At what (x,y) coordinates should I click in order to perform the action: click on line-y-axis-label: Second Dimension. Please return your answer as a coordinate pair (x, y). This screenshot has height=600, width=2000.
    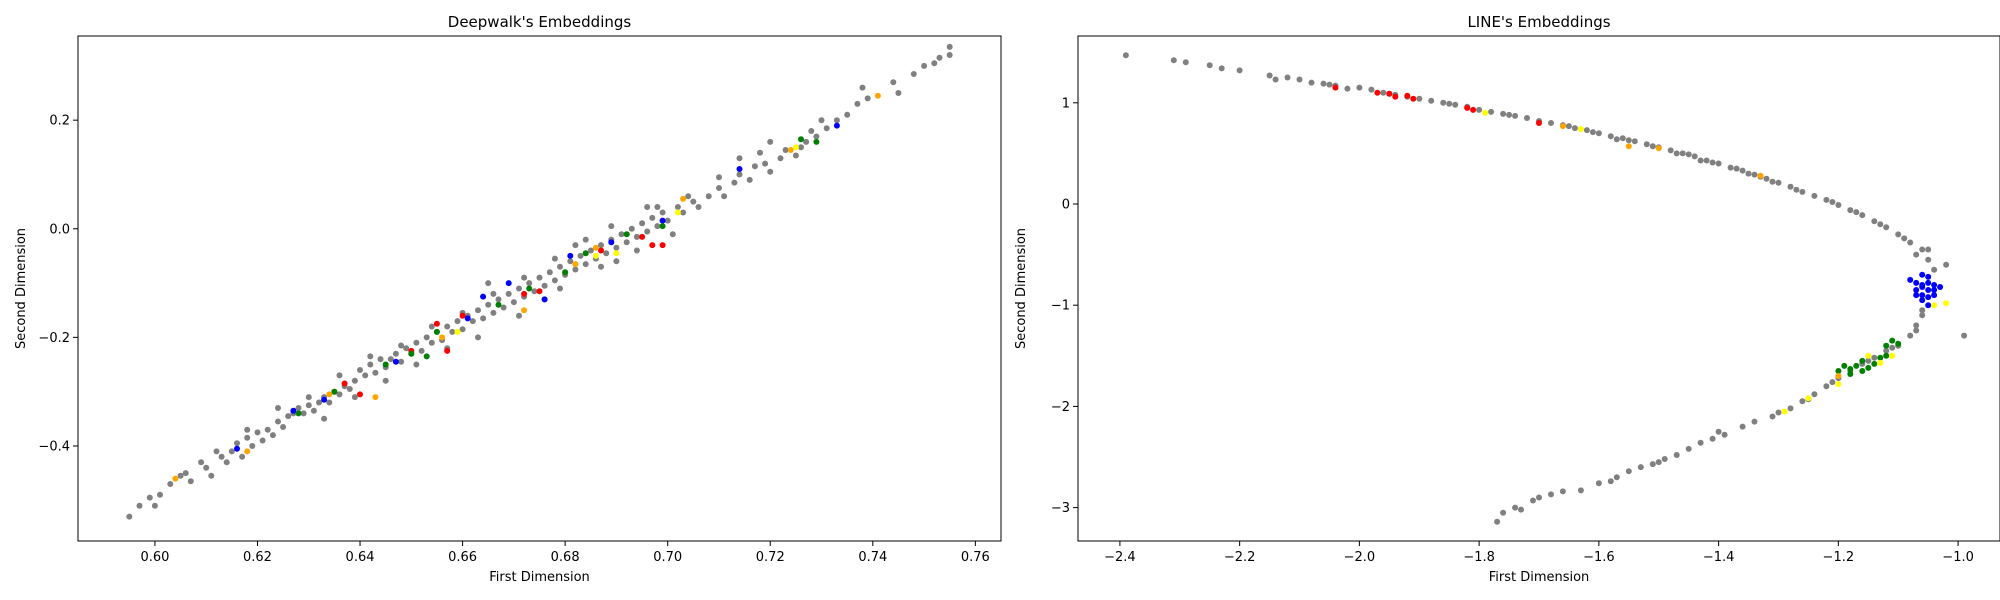
    Looking at the image, I should click on (1021, 288).